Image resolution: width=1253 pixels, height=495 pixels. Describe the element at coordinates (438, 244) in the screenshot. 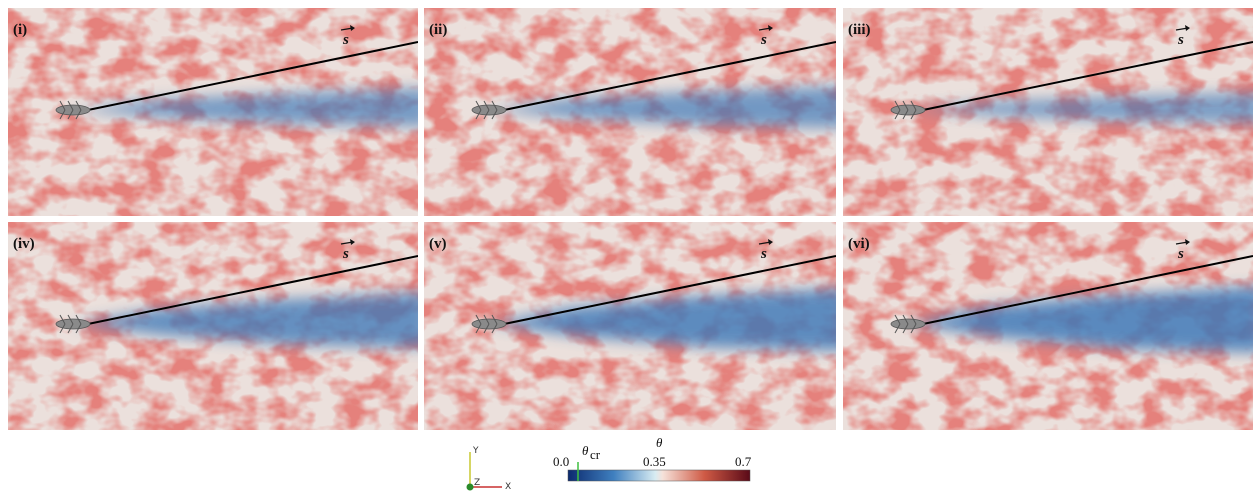

I see `panel-label: (v)` at that location.